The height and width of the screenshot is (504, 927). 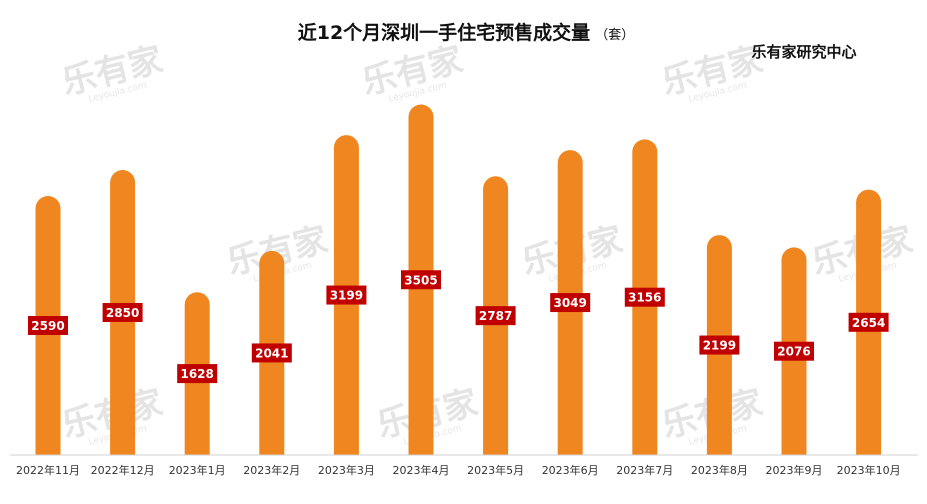 What do you see at coordinates (869, 470) in the screenshot?
I see `x-tick-label: 2023年10月` at bounding box center [869, 470].